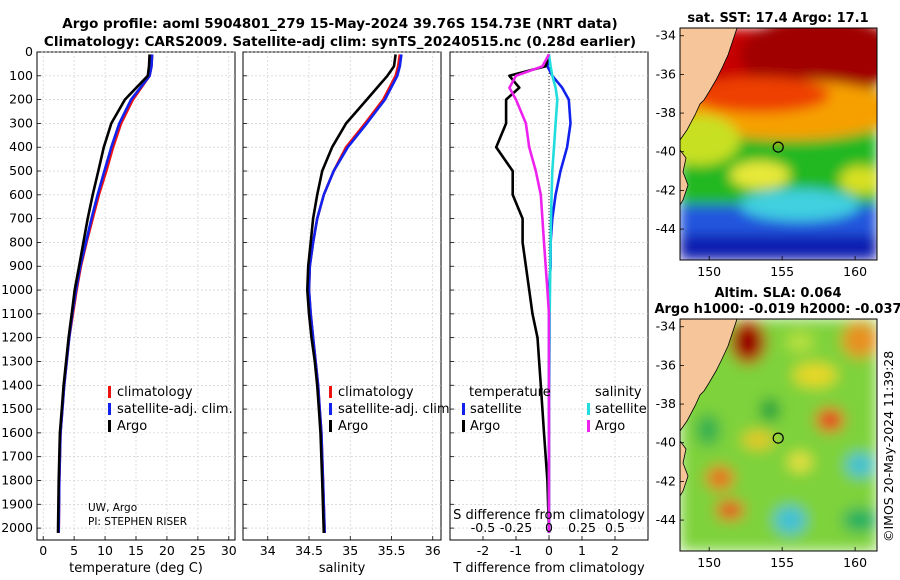 This screenshot has height=580, width=900. What do you see at coordinates (136, 550) in the screenshot?
I see `x-tick-label: 15` at bounding box center [136, 550].